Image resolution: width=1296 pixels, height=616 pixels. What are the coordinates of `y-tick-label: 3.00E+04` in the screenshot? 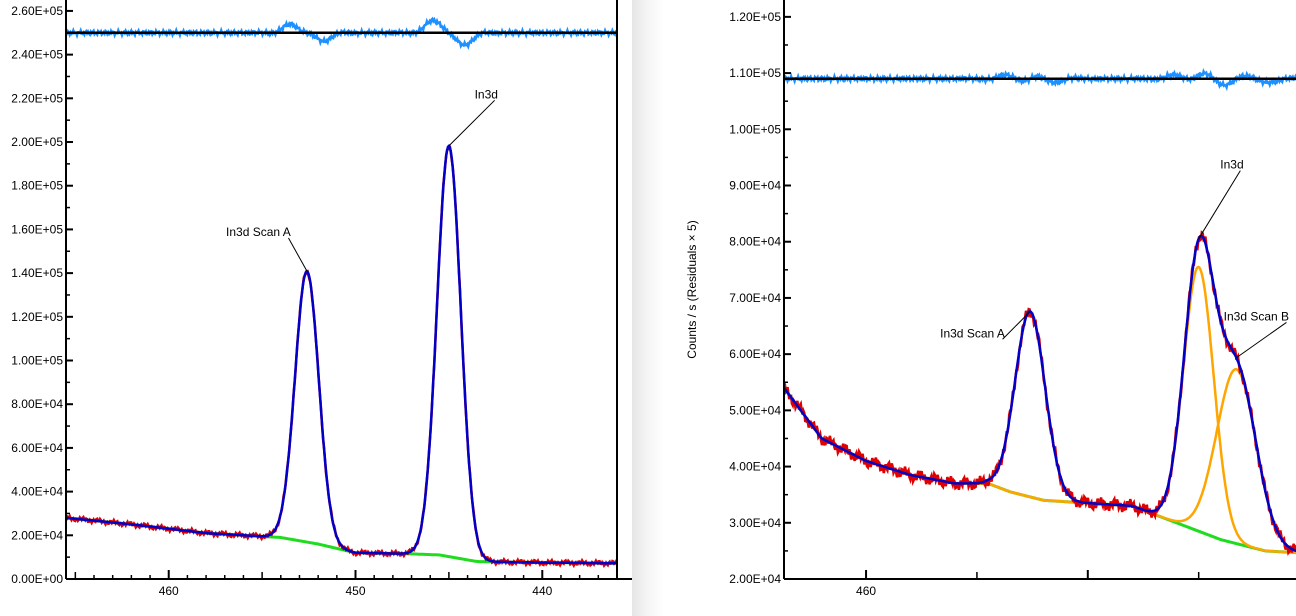 It's located at (755, 523).